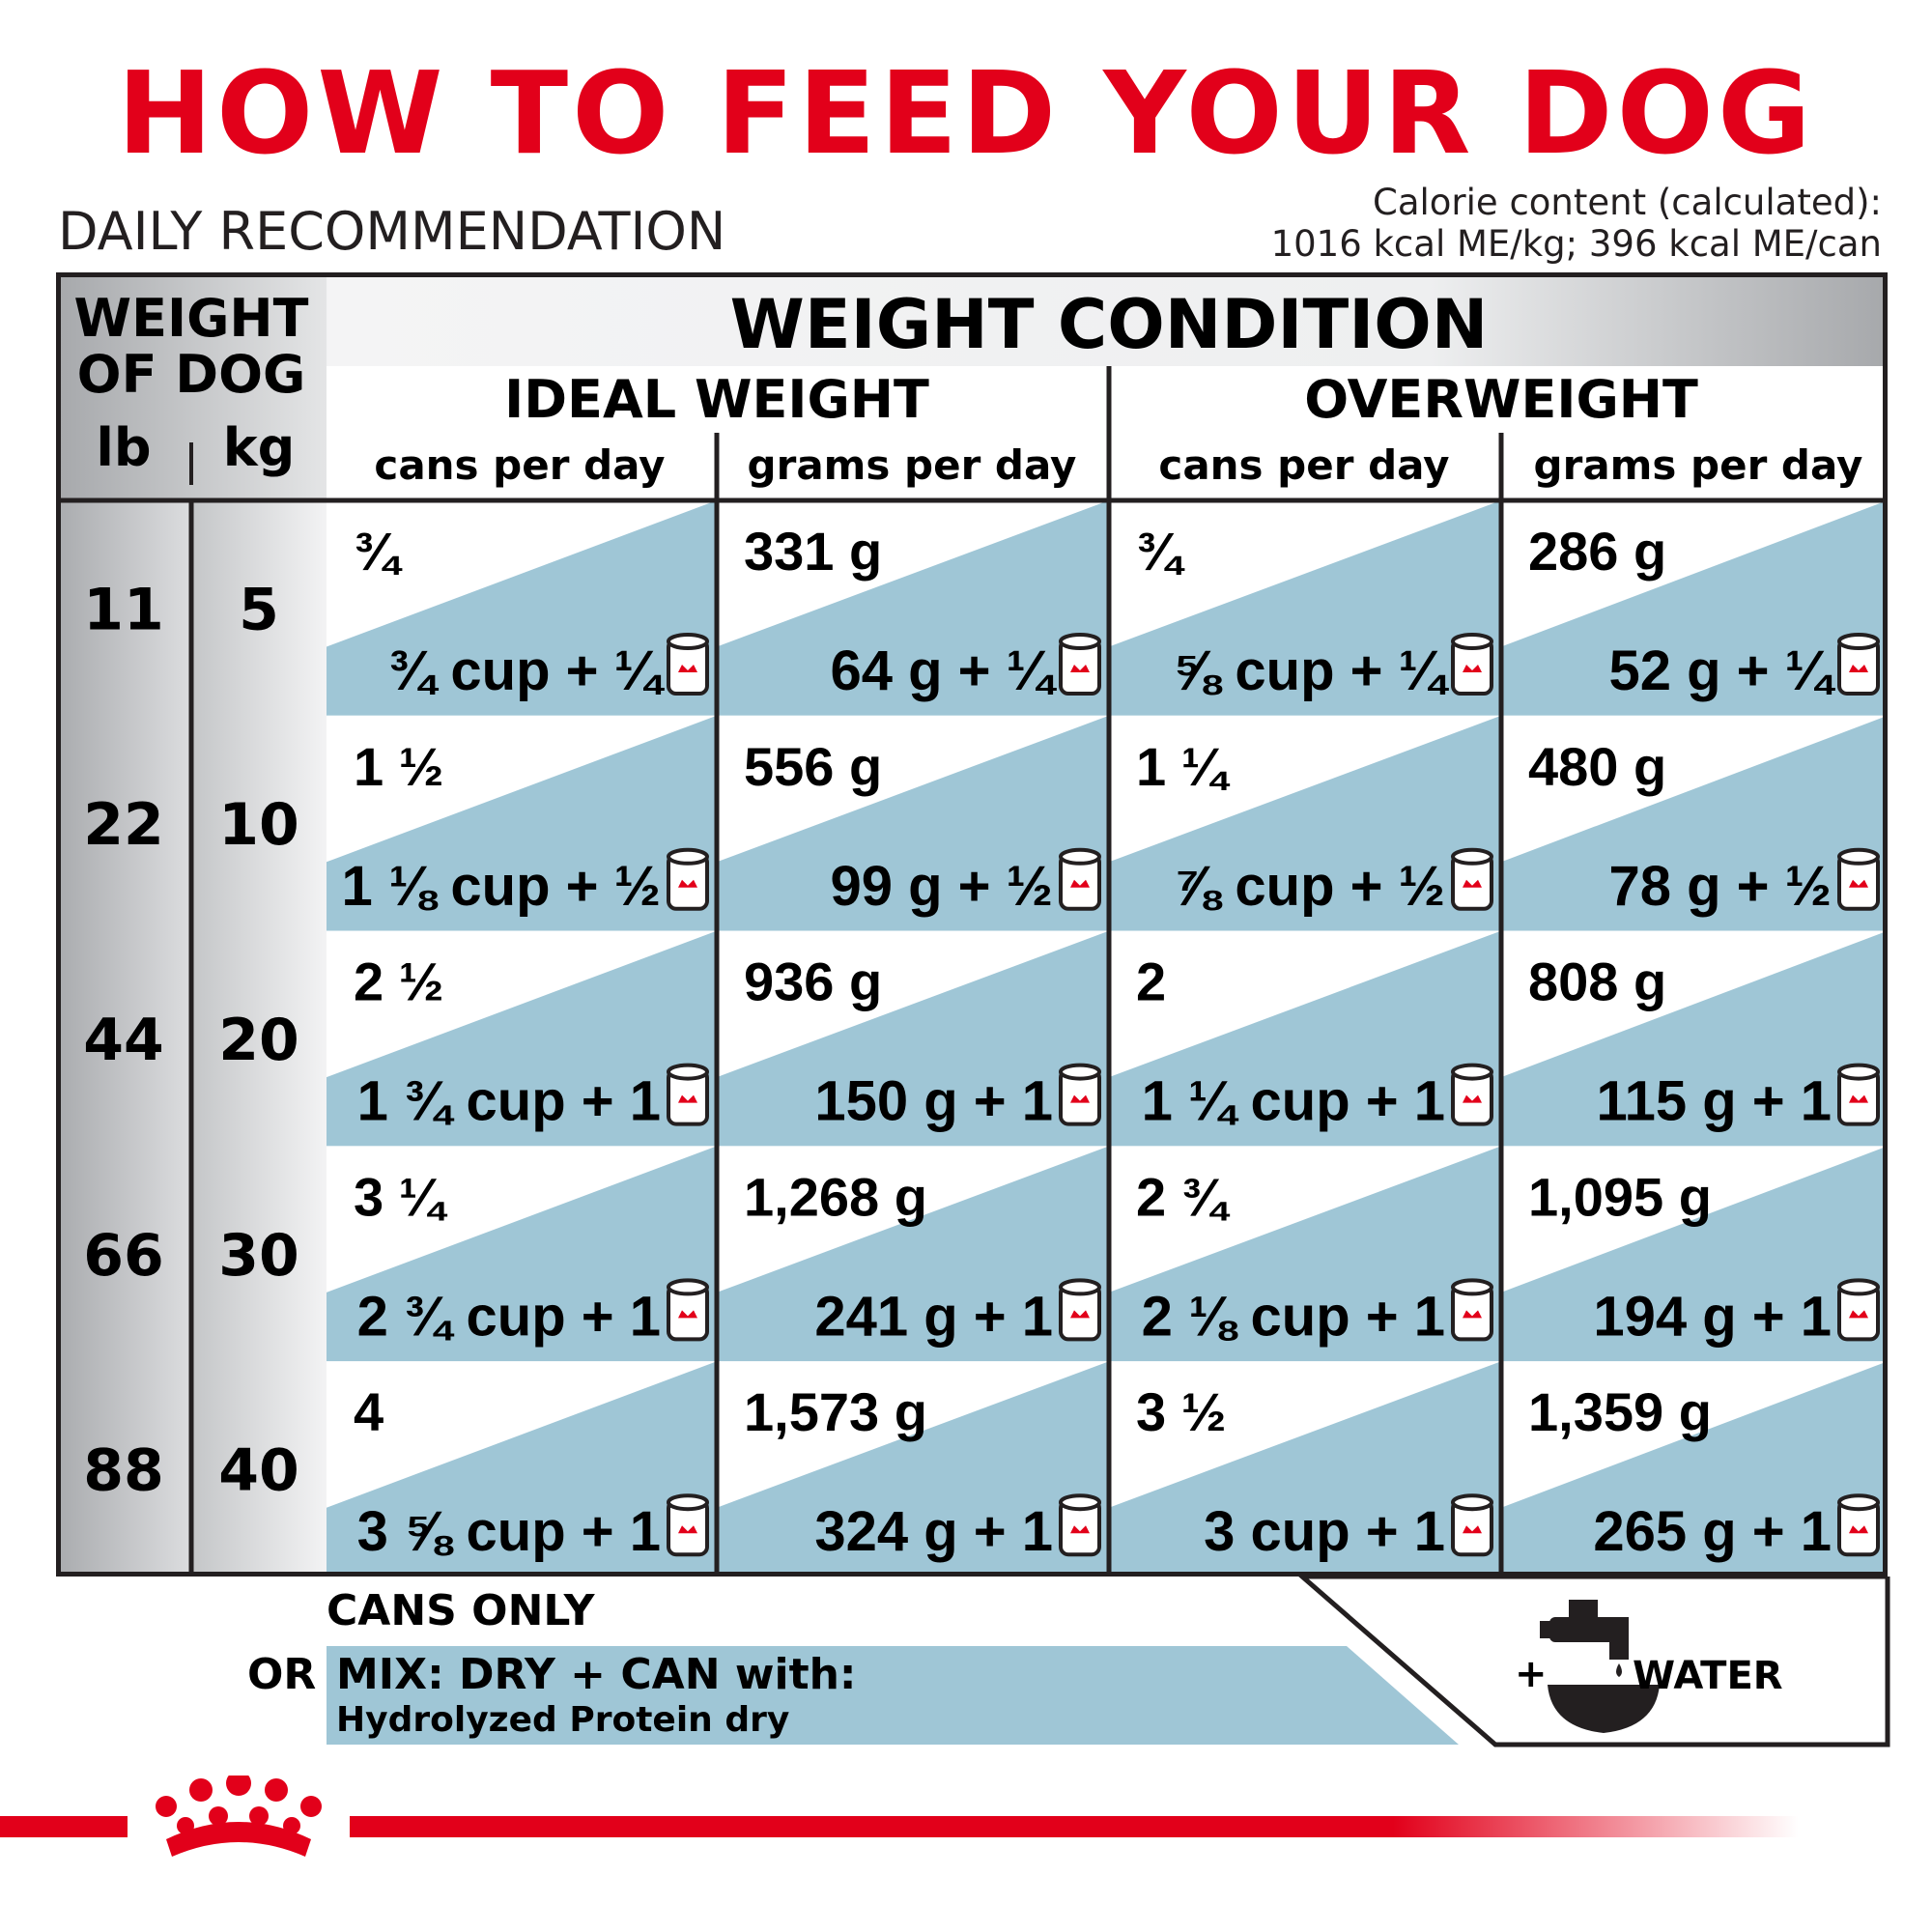 The width and height of the screenshot is (1932, 1932). I want to click on cell-bottom-value: ⅞ cup + ½, so click(1309, 886).